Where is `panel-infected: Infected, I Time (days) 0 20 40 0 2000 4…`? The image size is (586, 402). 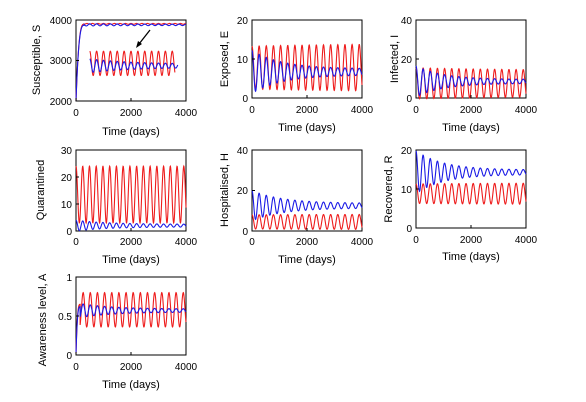
panel-infected: Infected, I Time (days) 0 20 40 0 2000 4… is located at coordinates (463, 75).